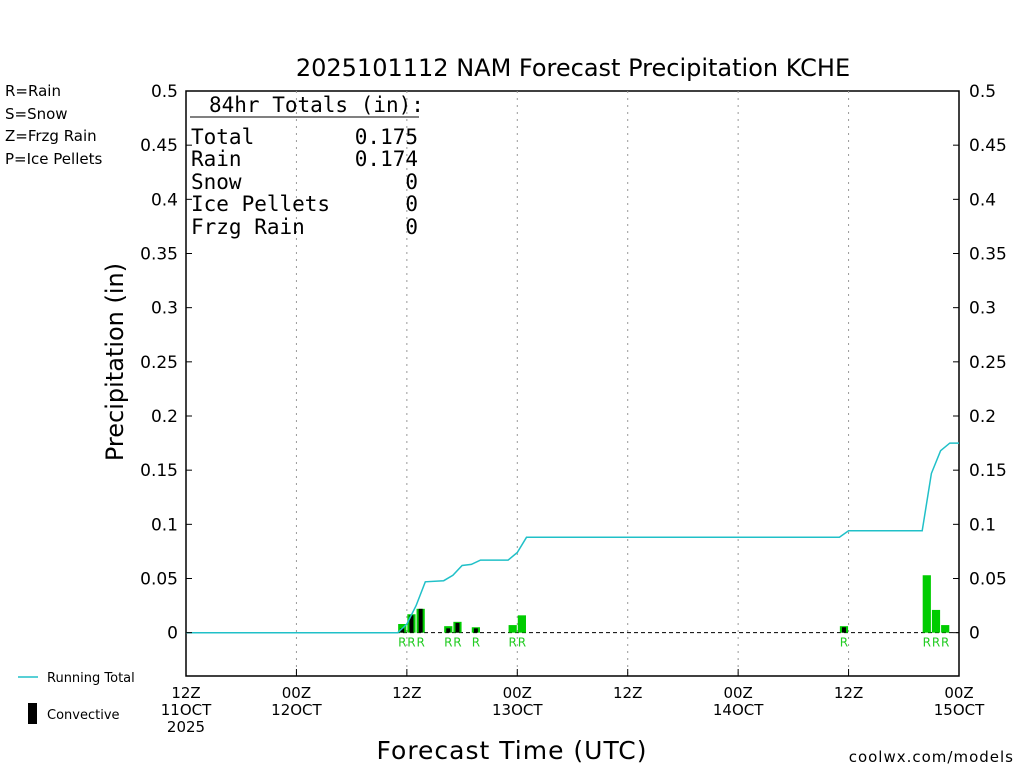 The height and width of the screenshot is (768, 1024). What do you see at coordinates (186, 727) in the screenshot?
I see `x-tick-label: 2025` at bounding box center [186, 727].